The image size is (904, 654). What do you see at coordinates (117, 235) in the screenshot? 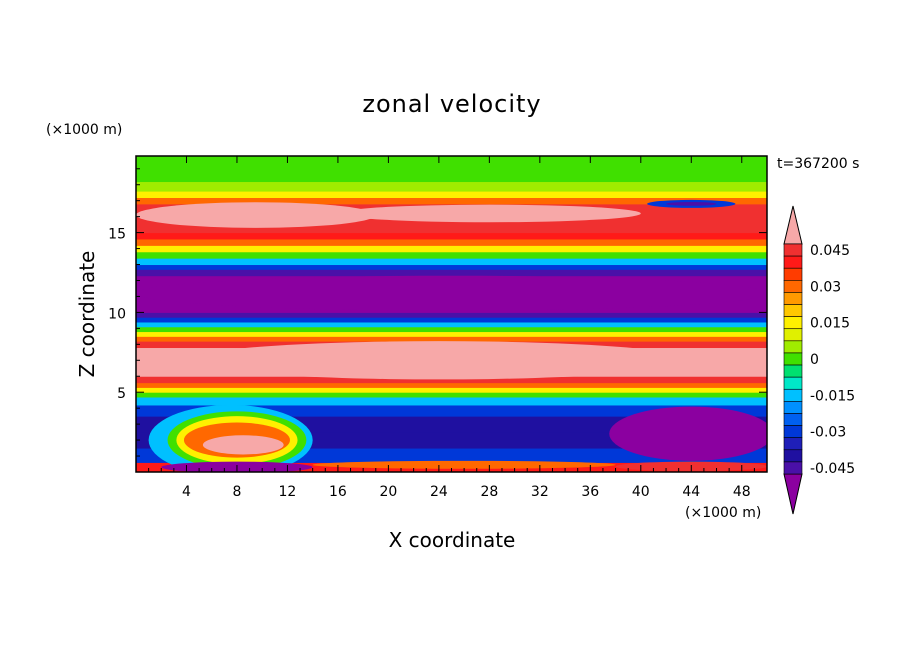
I see `y-tick-label: 15` at bounding box center [117, 235].